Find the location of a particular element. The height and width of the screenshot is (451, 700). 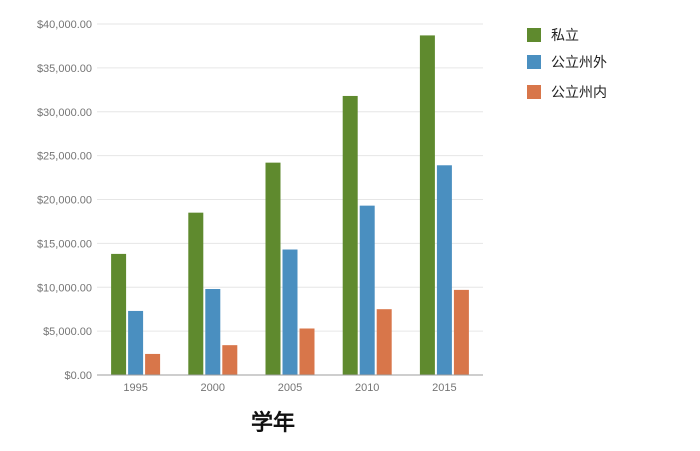

y-tick-label: $10,000.00 is located at coordinates (64, 288).